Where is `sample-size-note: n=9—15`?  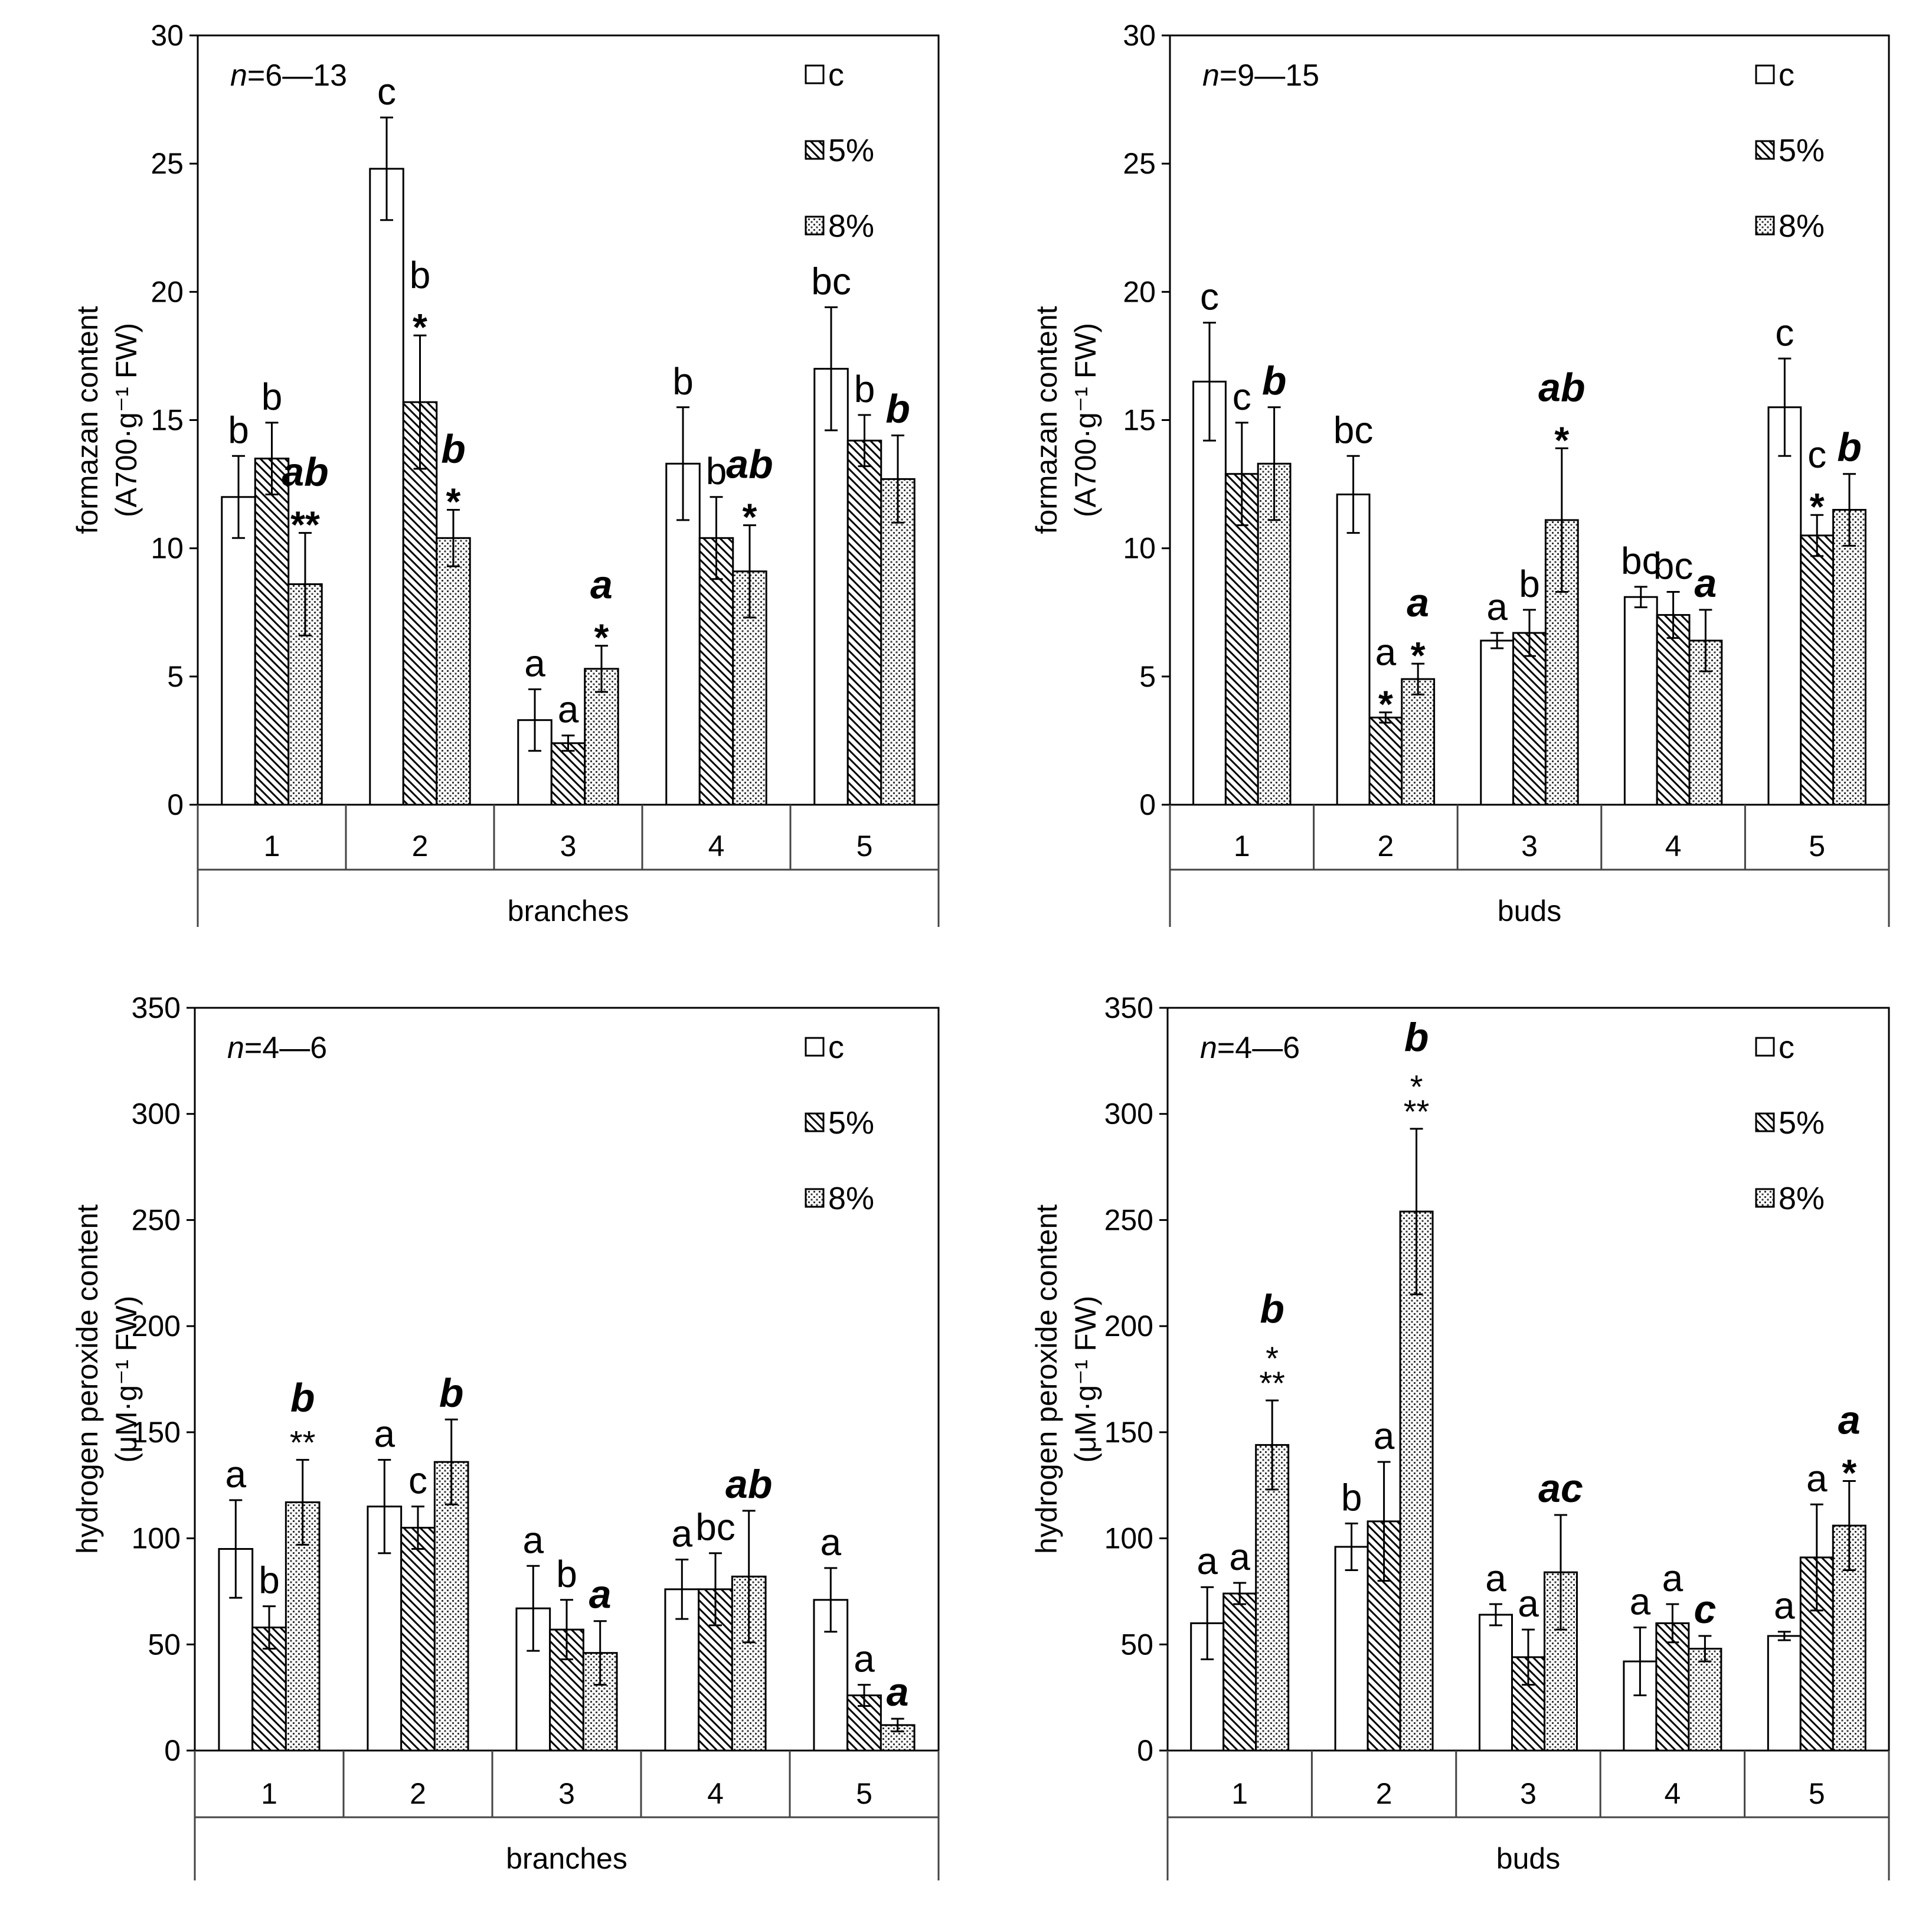
sample-size-note: n=9—15 is located at coordinates (1260, 75).